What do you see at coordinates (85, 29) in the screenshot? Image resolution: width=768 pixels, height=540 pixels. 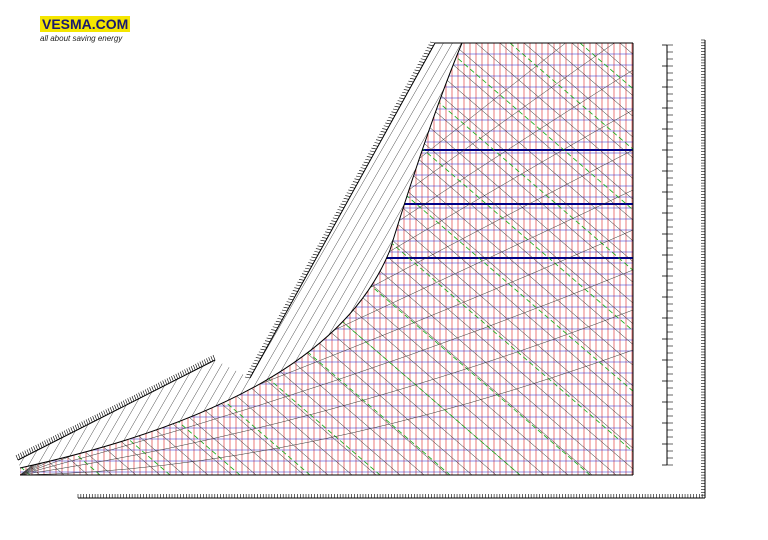 I see `logo: VESMA.COM all about saving energy` at bounding box center [85, 29].